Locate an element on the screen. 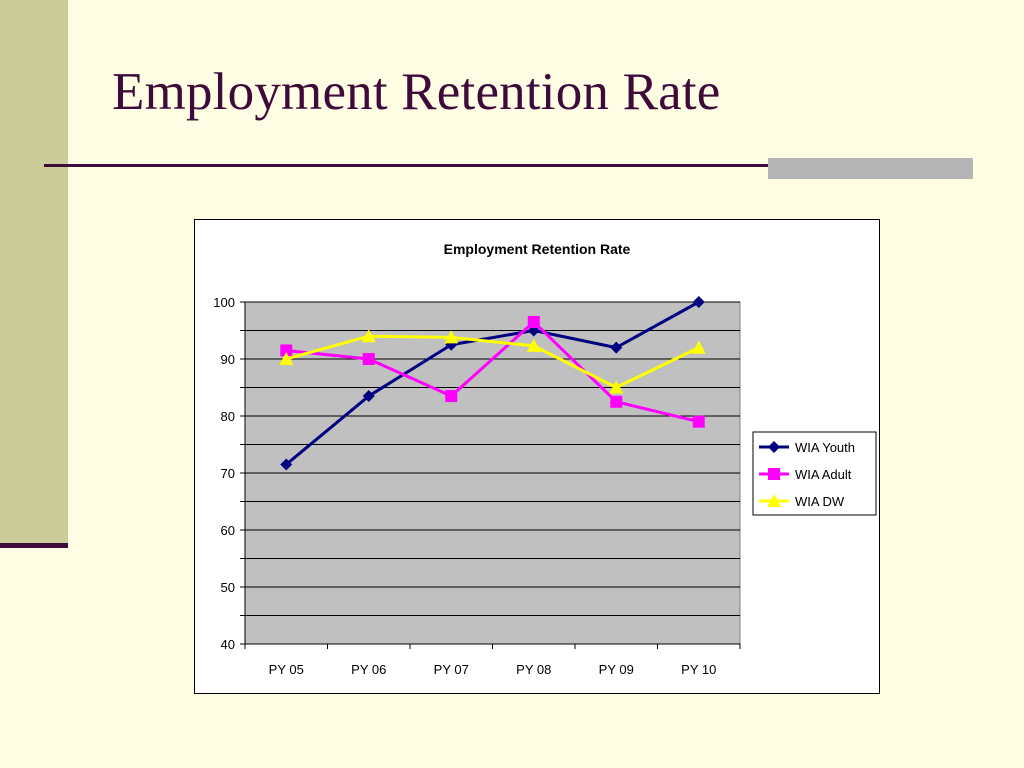  legend: WIA Youth WIA Adult WIA DW is located at coordinates (814, 473).